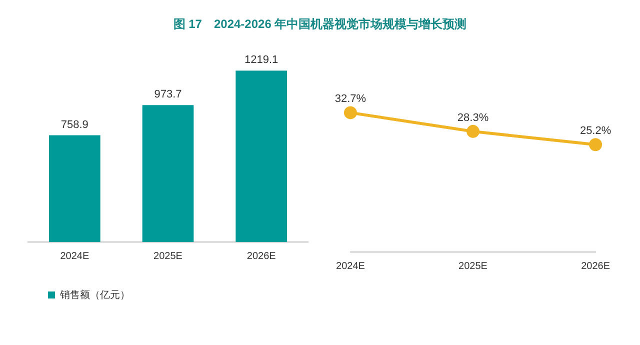  I want to click on data-label: 1219.1, so click(261, 60).